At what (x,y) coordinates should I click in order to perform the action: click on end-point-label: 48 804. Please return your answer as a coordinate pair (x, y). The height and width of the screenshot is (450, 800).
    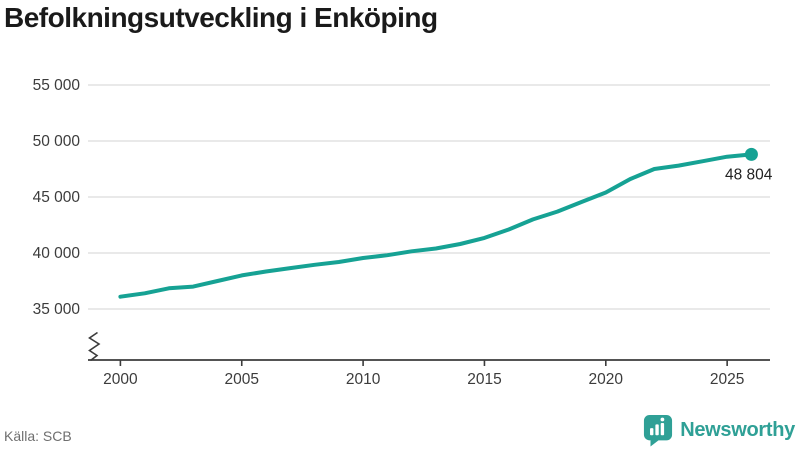
    Looking at the image, I should click on (749, 174).